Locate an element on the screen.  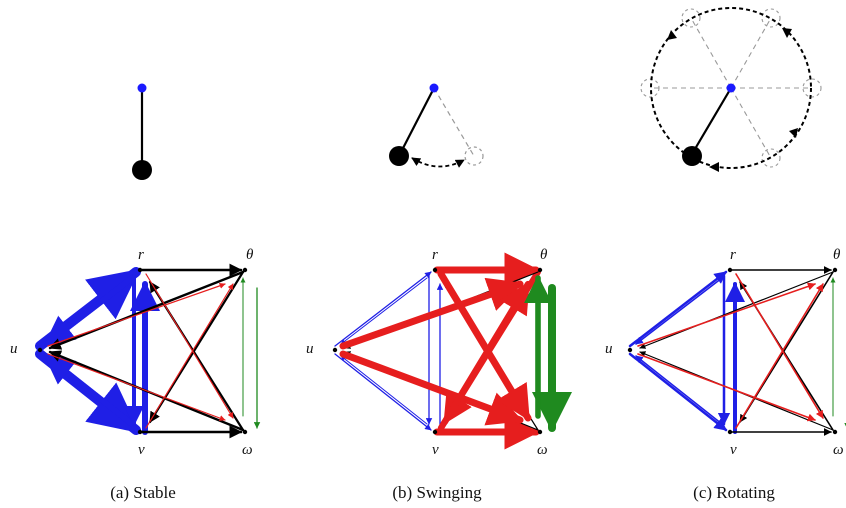
rotation-circle is located at coordinates (731, 88).